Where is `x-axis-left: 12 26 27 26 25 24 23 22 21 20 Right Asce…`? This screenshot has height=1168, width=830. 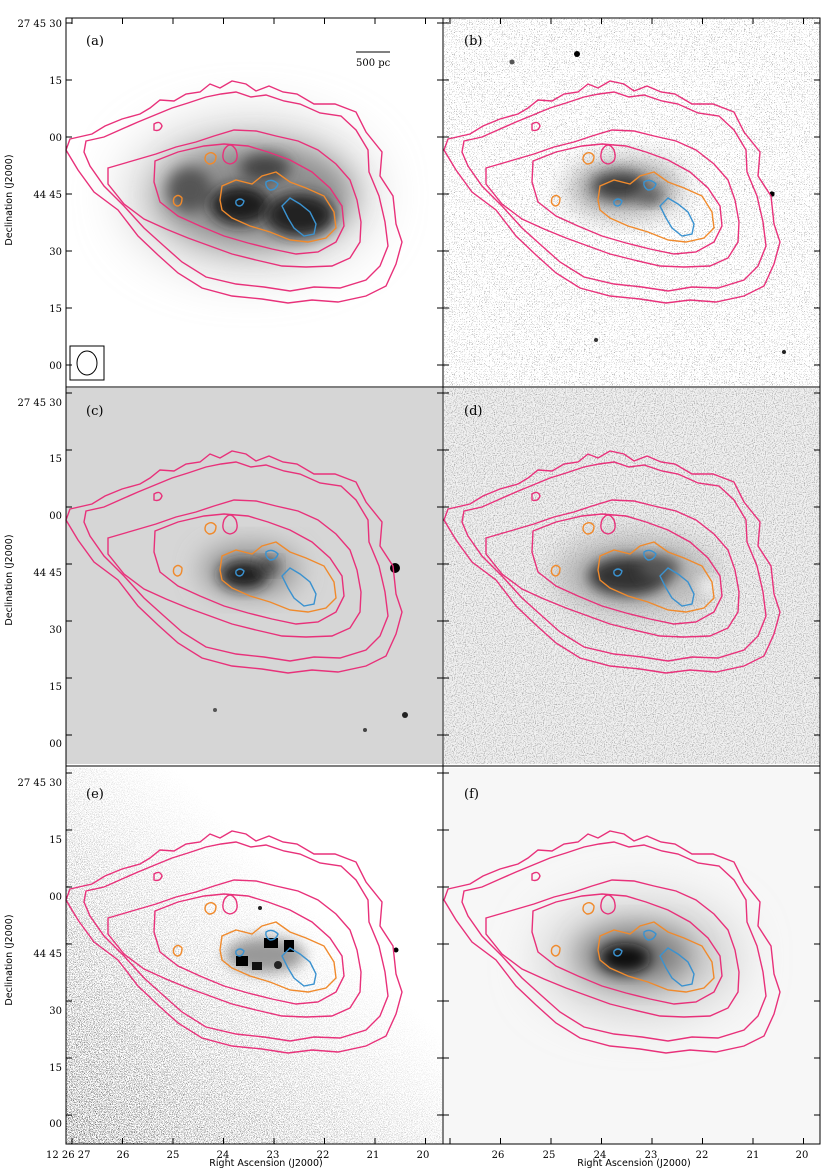 x-axis-left: 12 26 27 26 25 24 23 22 21 20 Right Asce… is located at coordinates (237, 1159).